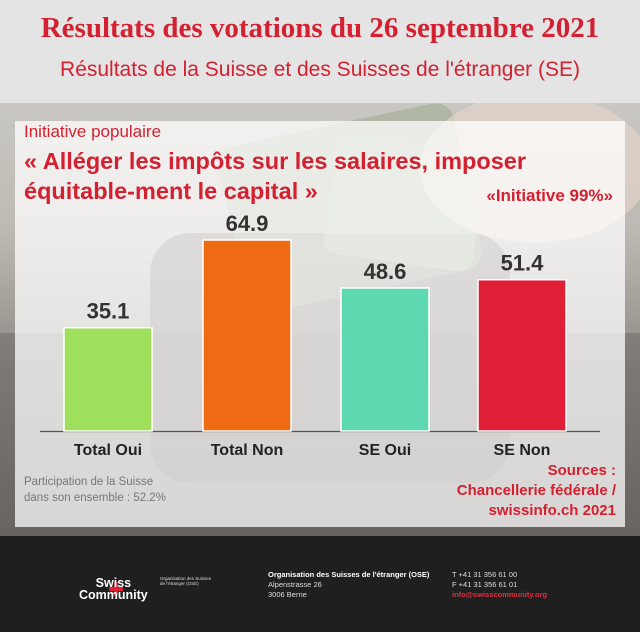  What do you see at coordinates (93, 131) in the screenshot?
I see `initiative-kicker: Initiative populaire` at bounding box center [93, 131].